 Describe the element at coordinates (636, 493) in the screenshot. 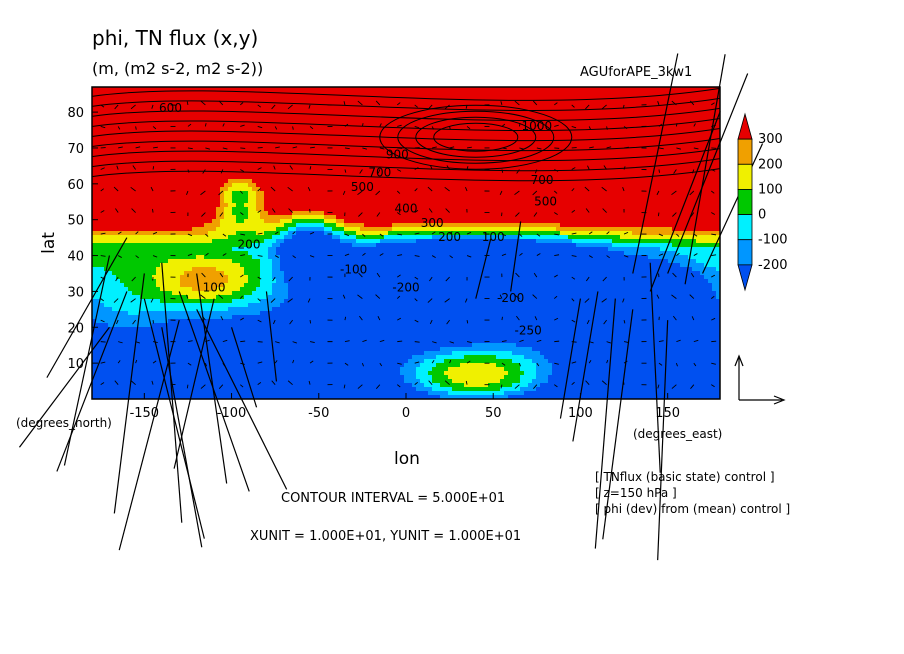

I see `info-line-2: [ z=150 hPa ]` at that location.